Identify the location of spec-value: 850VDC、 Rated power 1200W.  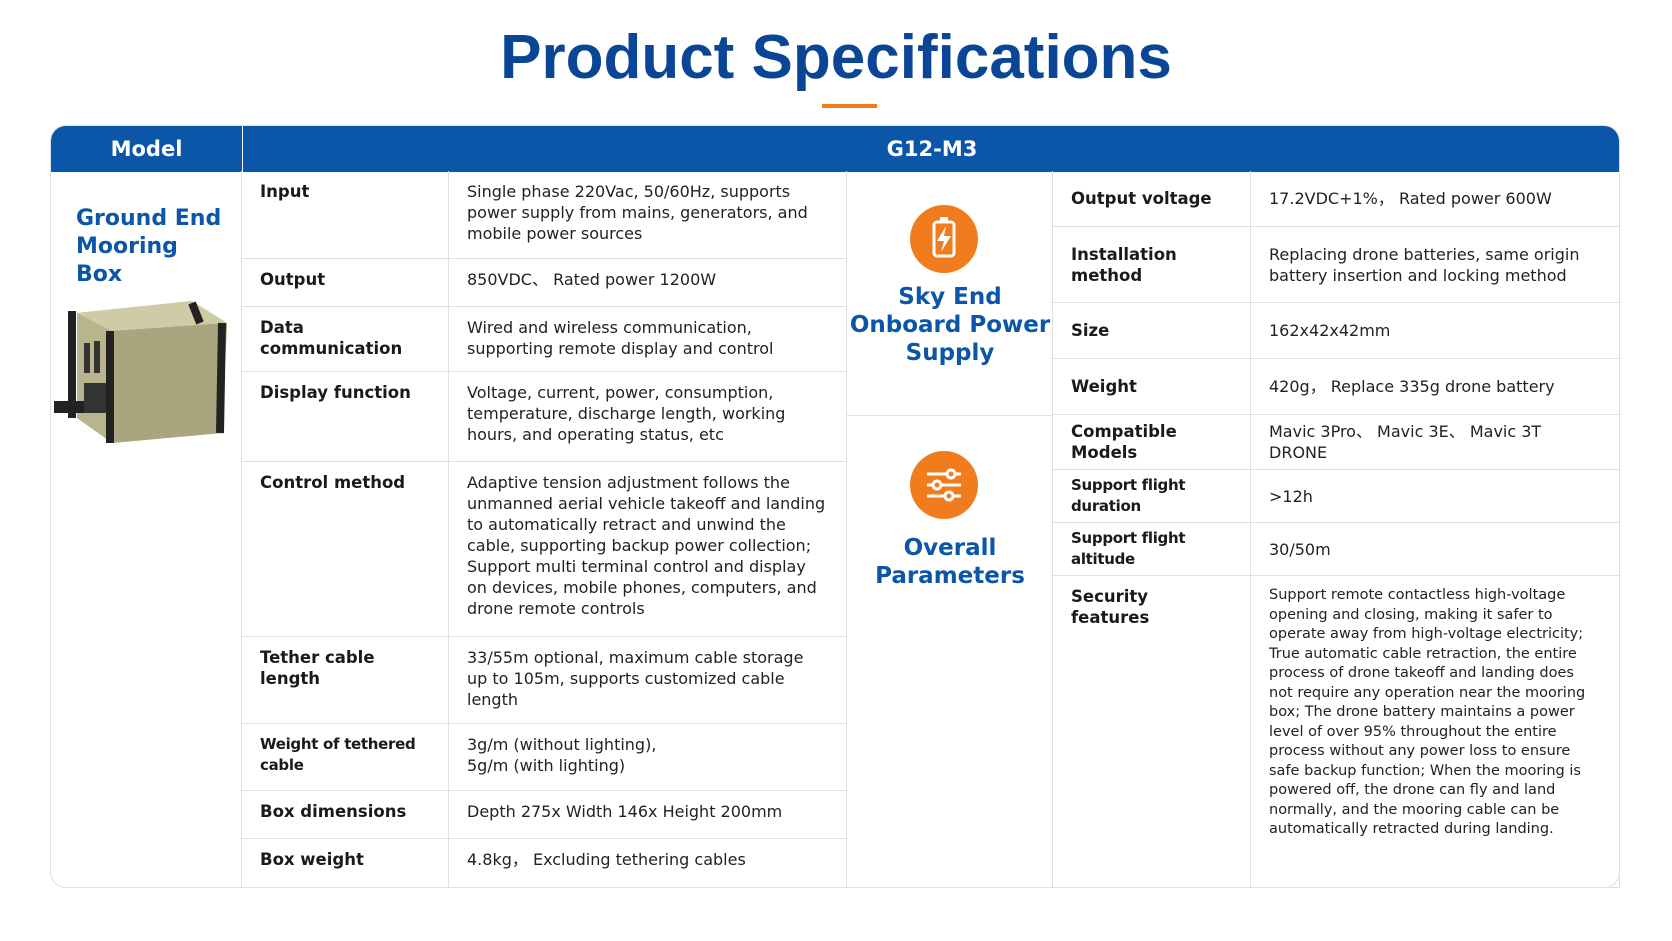
(648, 283).